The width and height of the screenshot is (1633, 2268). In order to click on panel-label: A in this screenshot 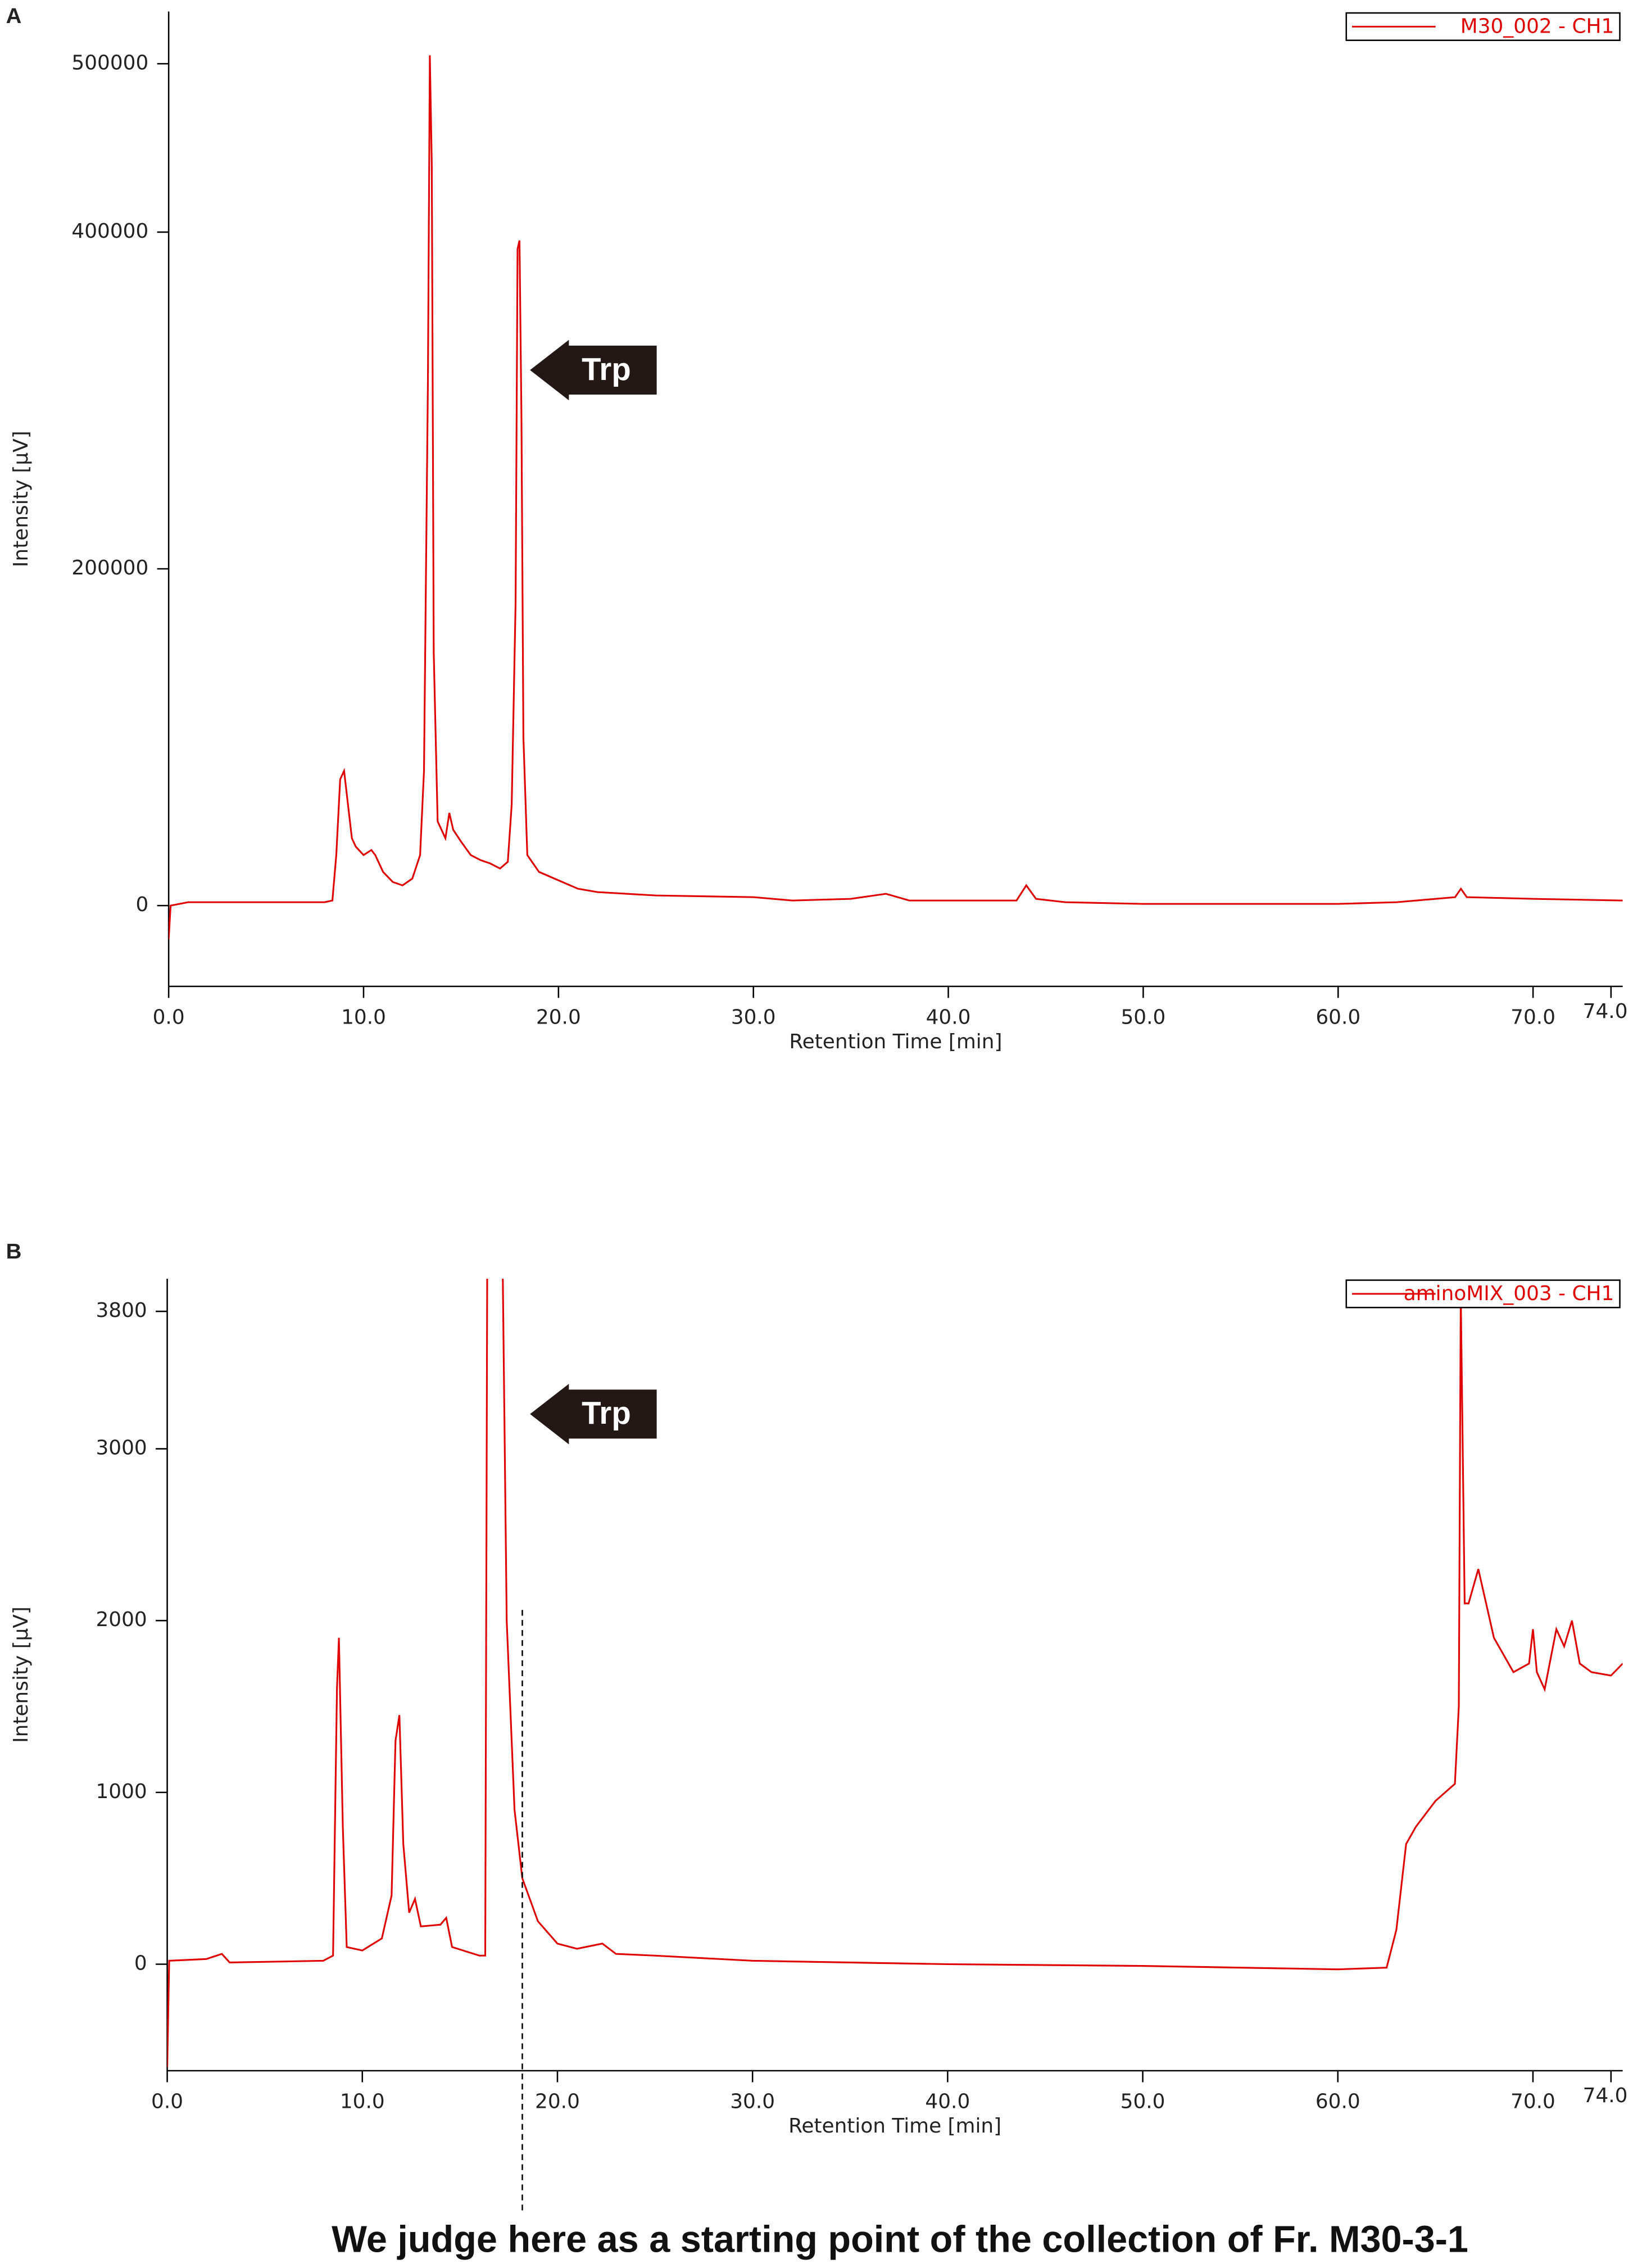, I will do `click(14, 16)`.